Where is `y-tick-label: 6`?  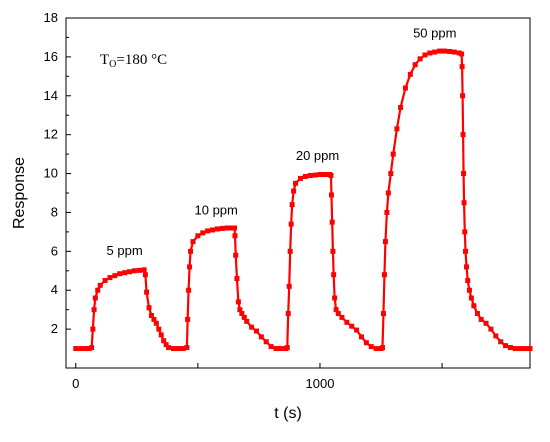 y-tick-label: 6 is located at coordinates (54, 250).